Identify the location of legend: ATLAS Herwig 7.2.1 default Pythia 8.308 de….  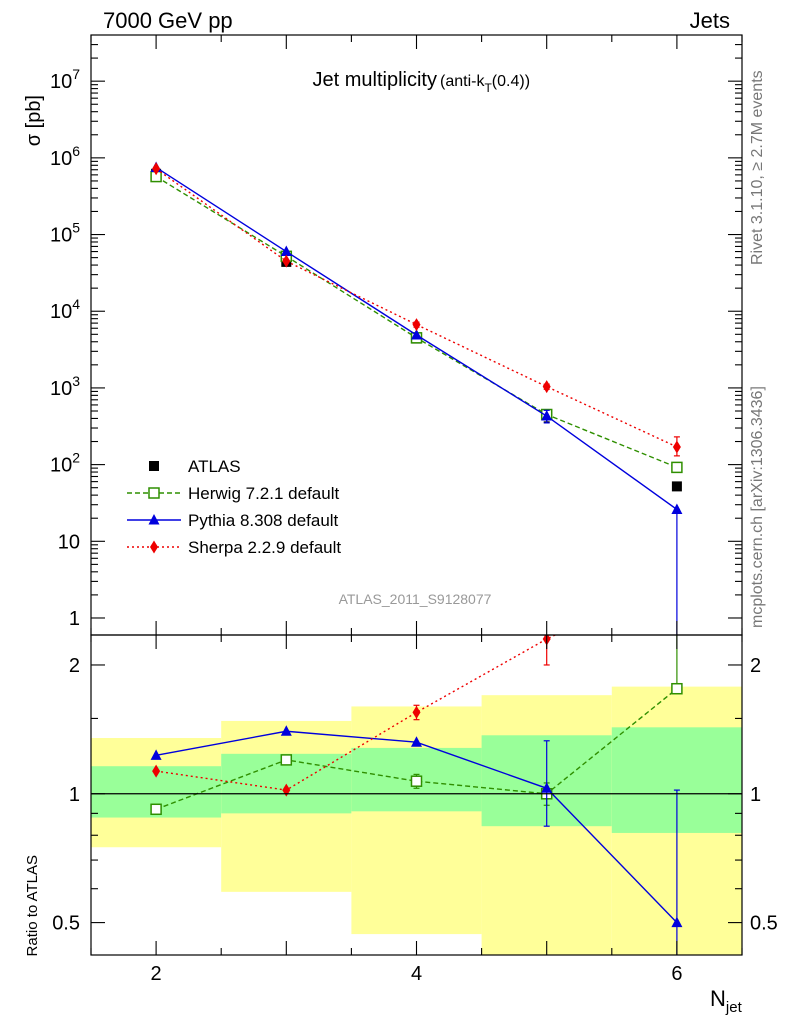
(234, 507).